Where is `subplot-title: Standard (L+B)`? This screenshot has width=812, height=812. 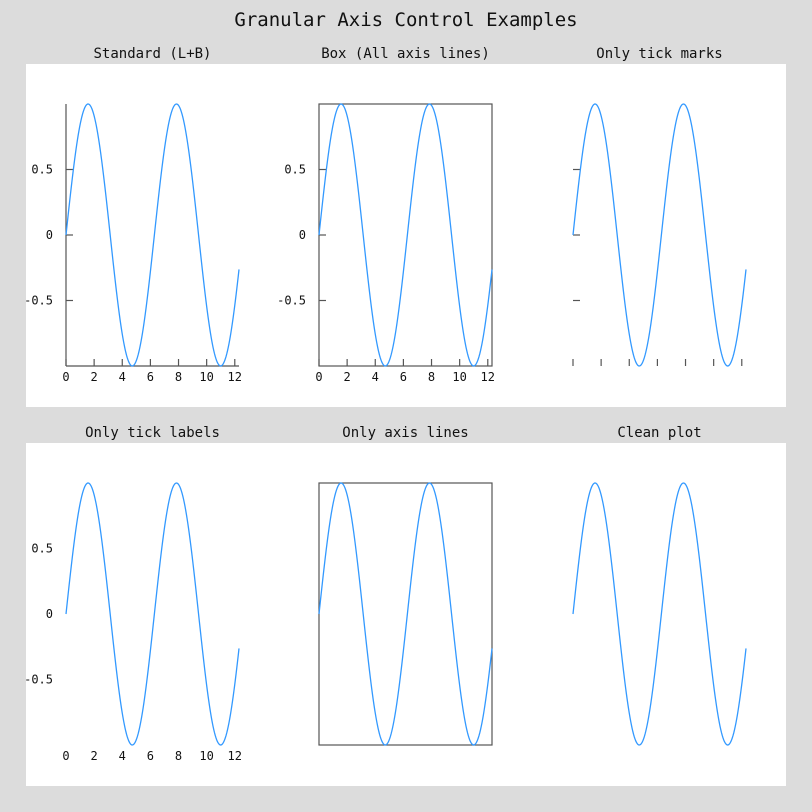
subplot-title: Standard (L+B) is located at coordinates (152, 54).